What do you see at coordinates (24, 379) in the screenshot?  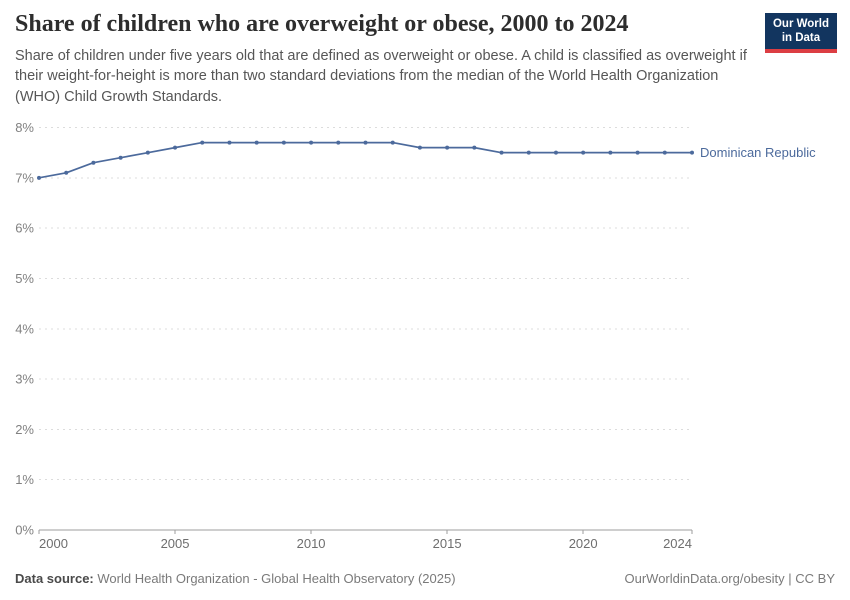 I see `y-axis-tick-label: 3%` at bounding box center [24, 379].